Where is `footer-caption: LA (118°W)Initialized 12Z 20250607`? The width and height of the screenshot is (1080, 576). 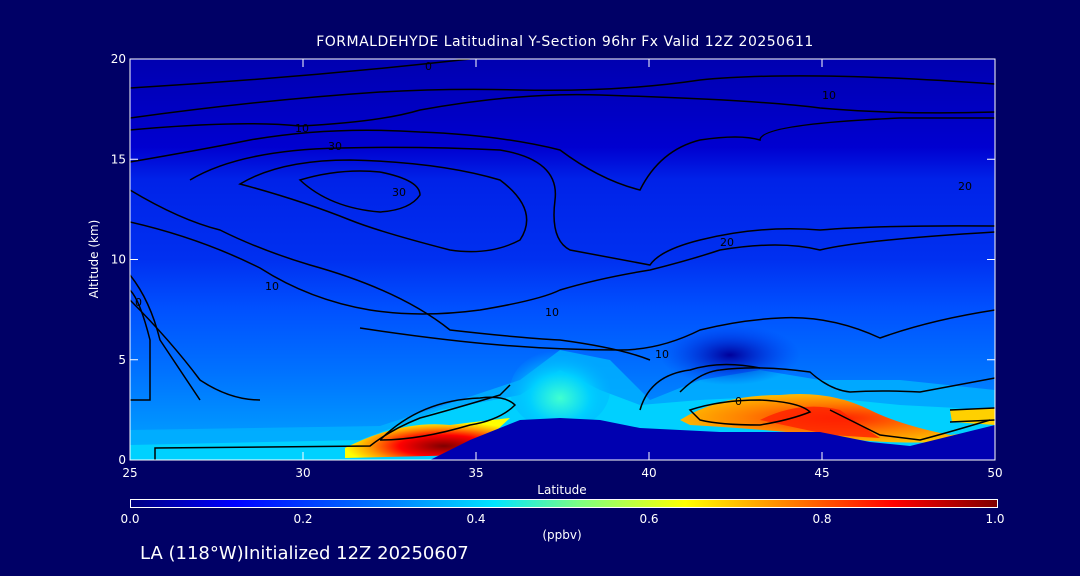 footer-caption: LA (118°W)Initialized 12Z 20250607 is located at coordinates (304, 553).